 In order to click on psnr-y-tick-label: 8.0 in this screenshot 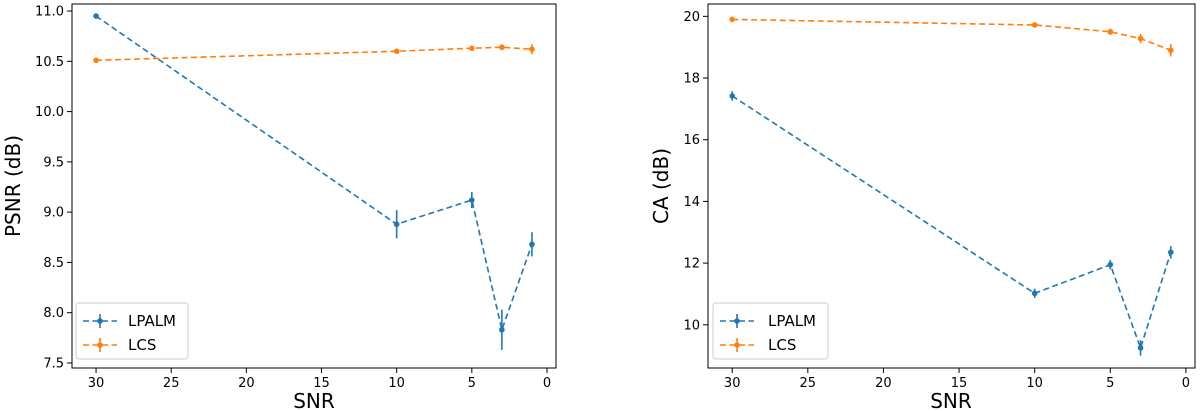, I will do `click(53, 313)`.